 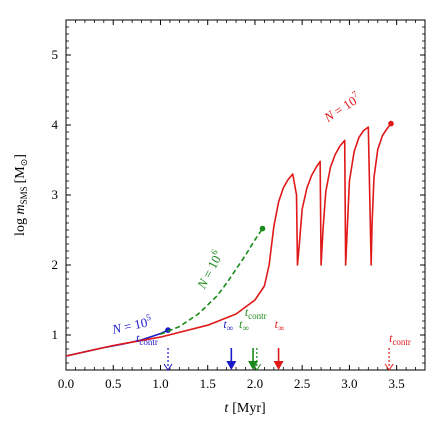 What do you see at coordinates (208, 383) in the screenshot?
I see `x-tick-label: 1.5` at bounding box center [208, 383].